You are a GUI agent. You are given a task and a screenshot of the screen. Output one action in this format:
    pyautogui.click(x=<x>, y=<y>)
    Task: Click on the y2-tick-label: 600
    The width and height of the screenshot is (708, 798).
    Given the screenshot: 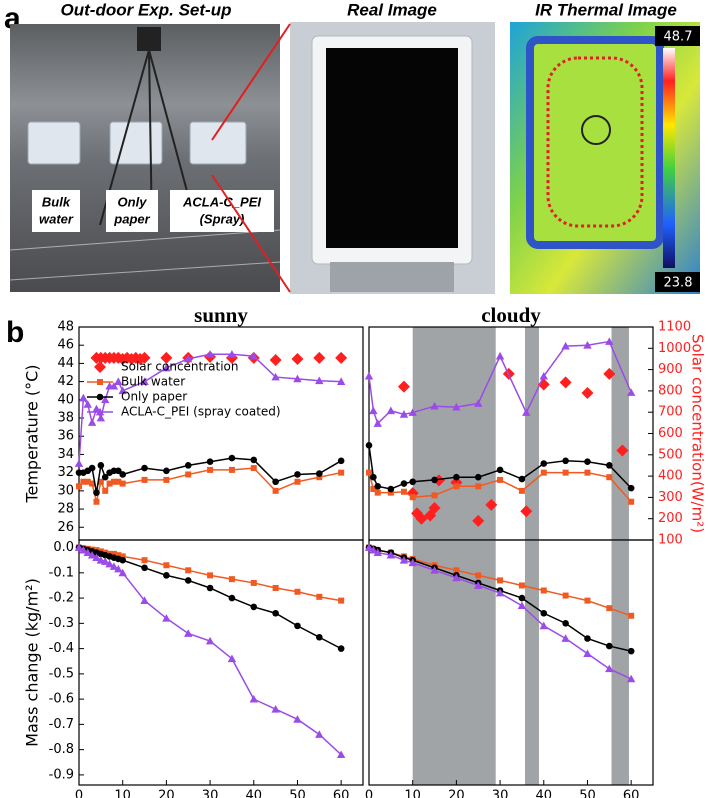 What is the action you would take?
    pyautogui.click(x=670, y=433)
    